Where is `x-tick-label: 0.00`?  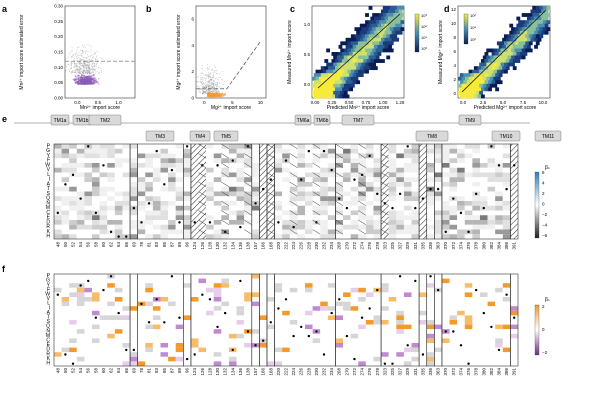
x-tick-label: 0.00 is located at coordinates (315, 102).